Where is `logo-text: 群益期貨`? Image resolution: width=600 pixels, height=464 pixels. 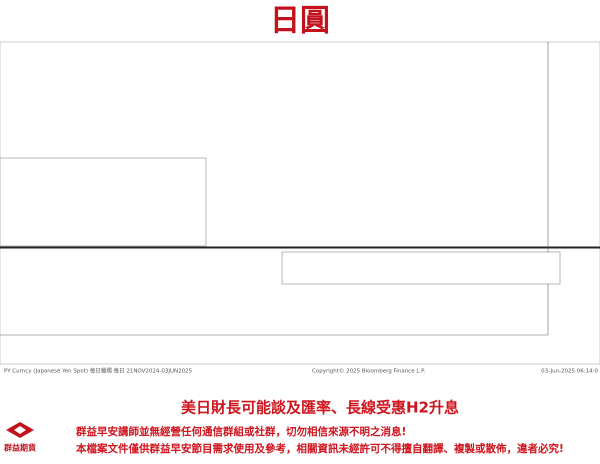
logo-text: 群益期貨 is located at coordinates (19, 448).